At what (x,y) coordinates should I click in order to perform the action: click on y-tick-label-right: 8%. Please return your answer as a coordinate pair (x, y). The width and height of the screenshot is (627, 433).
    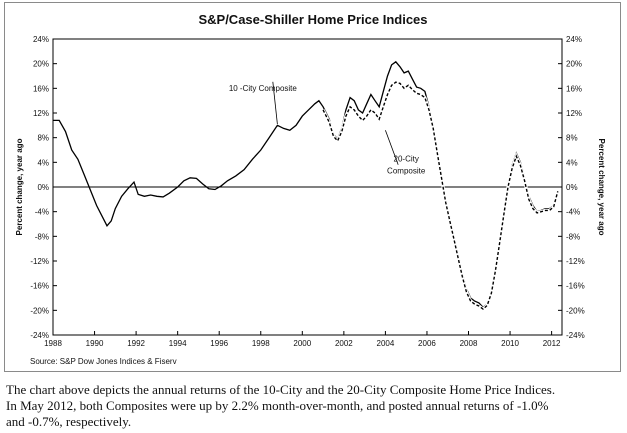
    Looking at the image, I should click on (572, 138).